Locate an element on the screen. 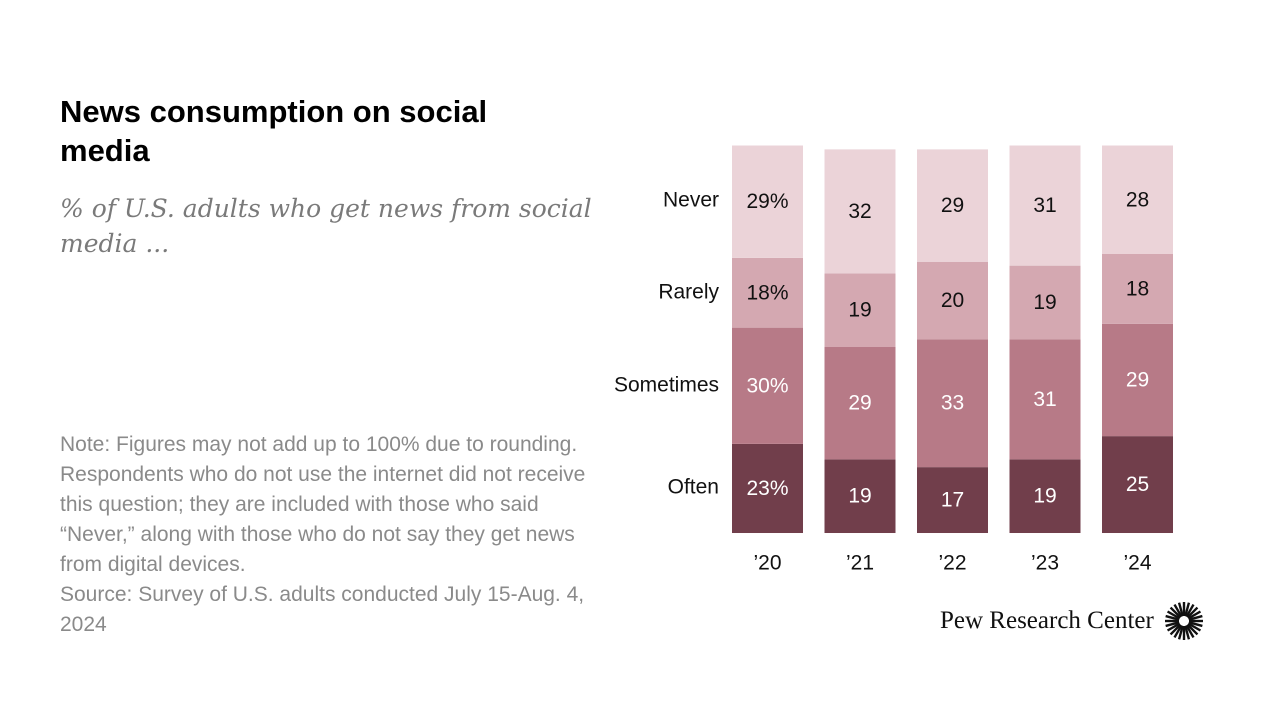 This screenshot has height=720, width=1280. data-label-rarely: 20 is located at coordinates (952, 300).